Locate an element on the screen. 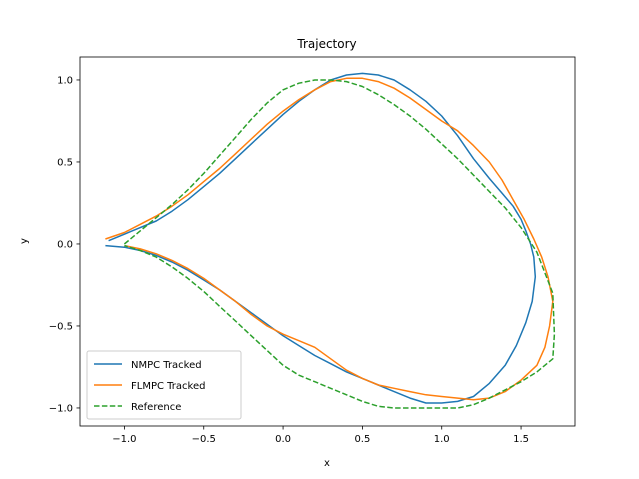 The image size is (639, 479). x-tick-label: 1.5 is located at coordinates (521, 439).